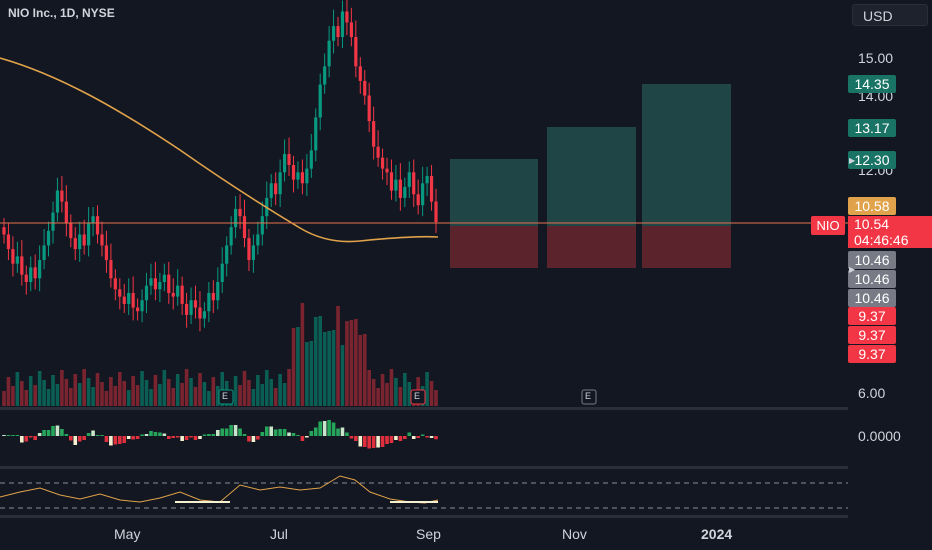 This screenshot has width=932, height=550. I want to click on position-zones, so click(590, 176).